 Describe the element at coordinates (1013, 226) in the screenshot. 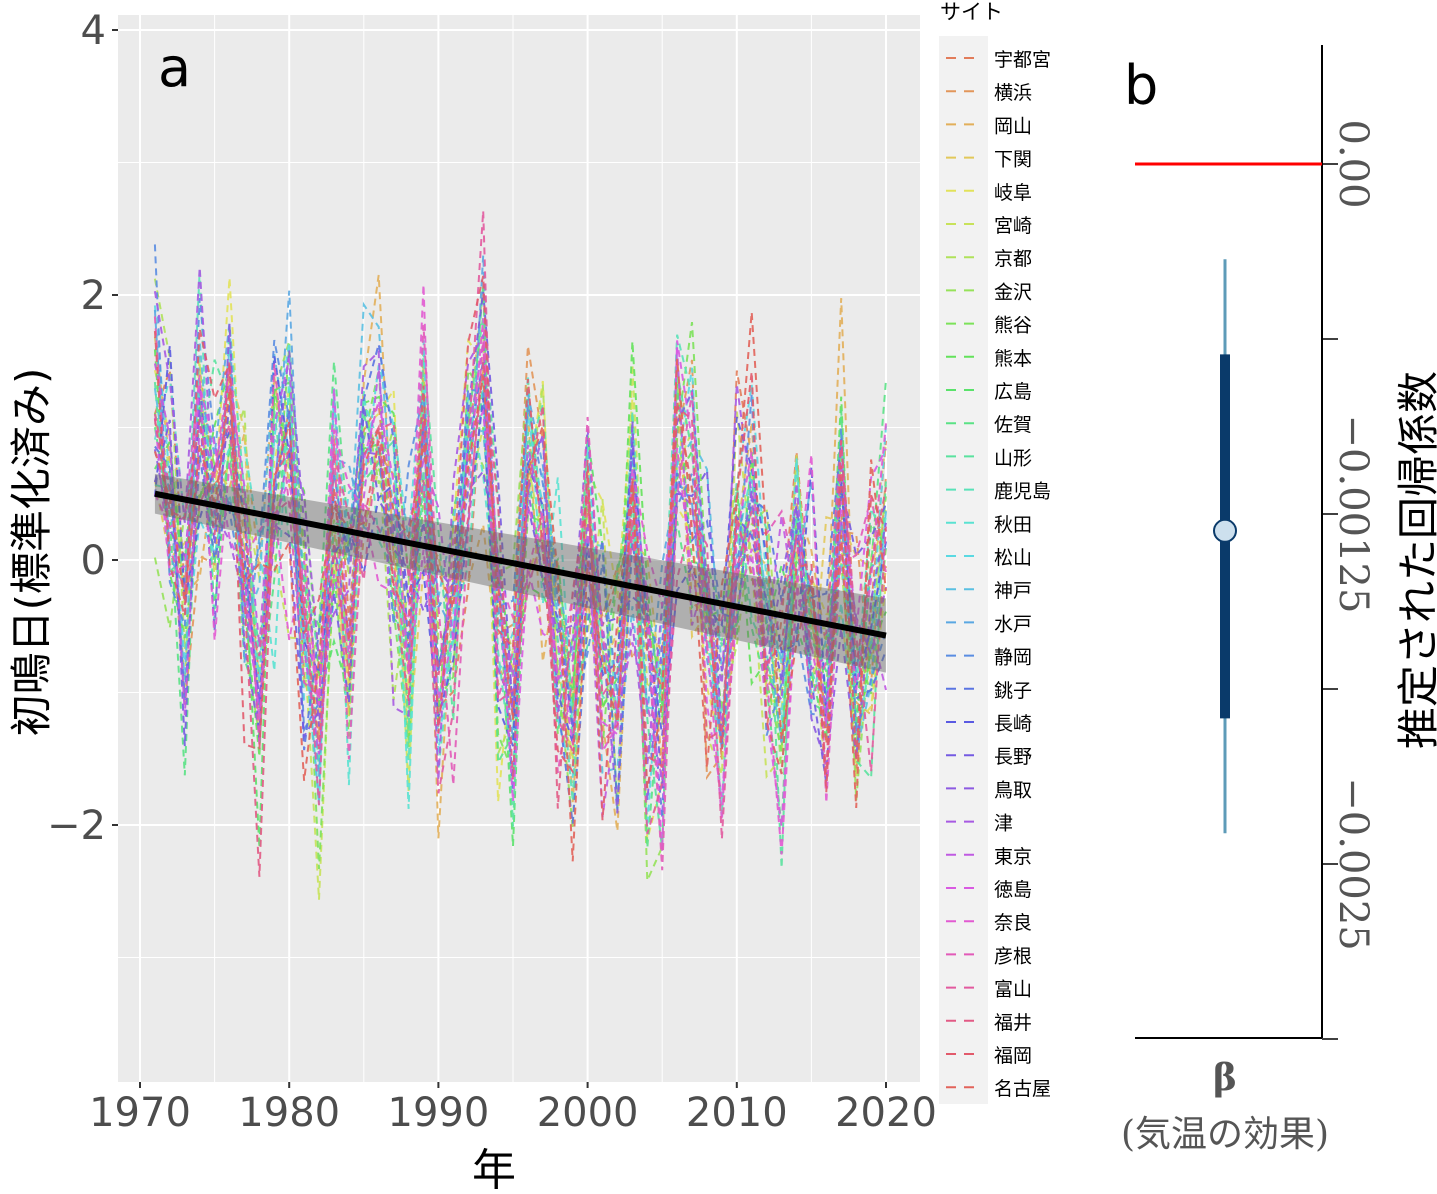

I see `legend-label: 宮崎` at that location.